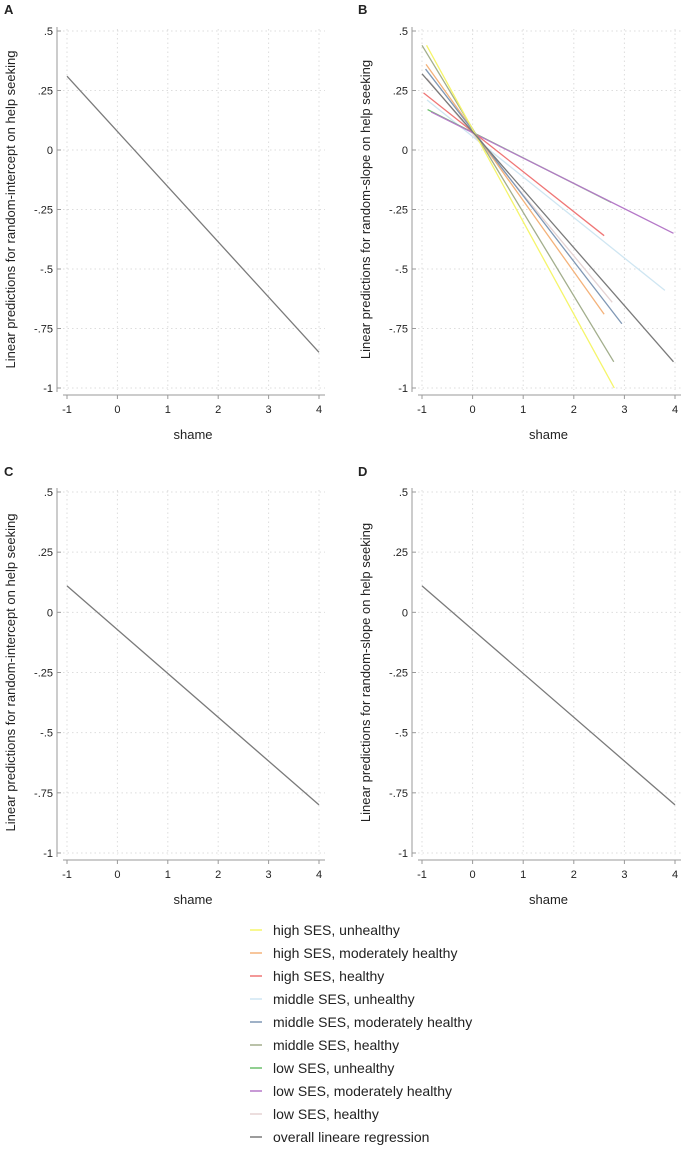  What do you see at coordinates (372, 1022) in the screenshot?
I see `legend-label: middle SES, moderately healthy` at bounding box center [372, 1022].